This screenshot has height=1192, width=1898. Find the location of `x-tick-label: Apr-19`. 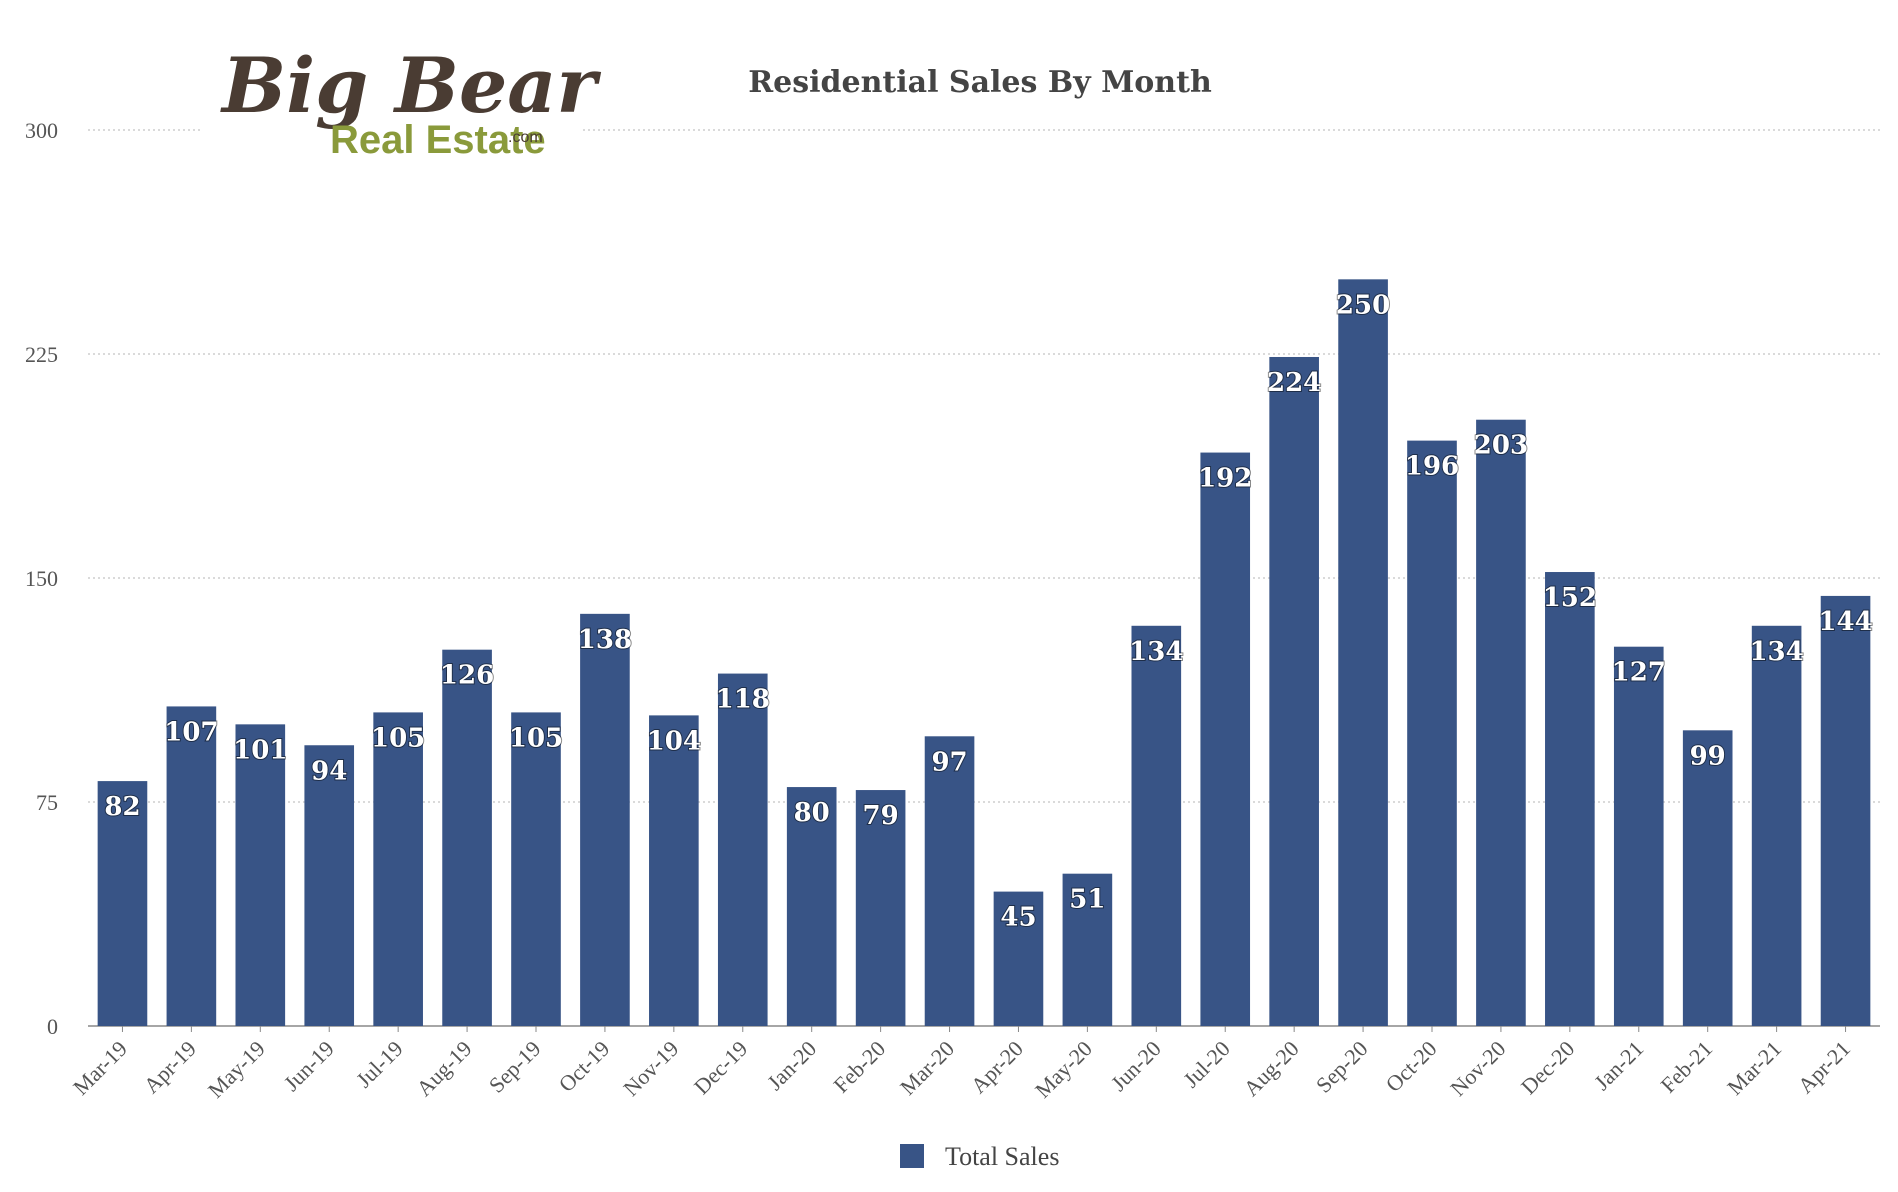

x-tick-label: Apr-19 is located at coordinates (170, 1067).